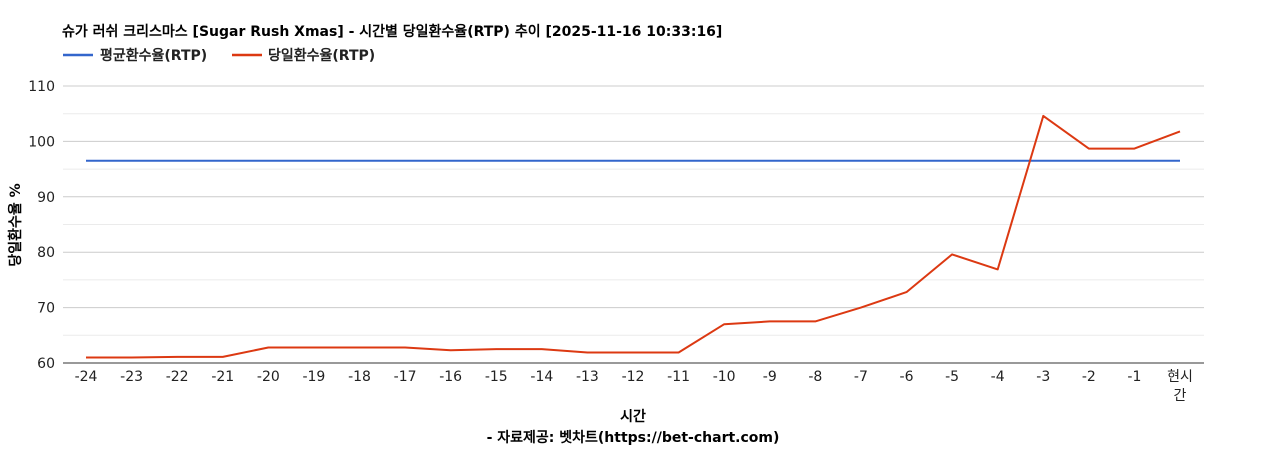 The width and height of the screenshot is (1268, 450). What do you see at coordinates (633, 377) in the screenshot?
I see `x-tick-label: -12` at bounding box center [633, 377].